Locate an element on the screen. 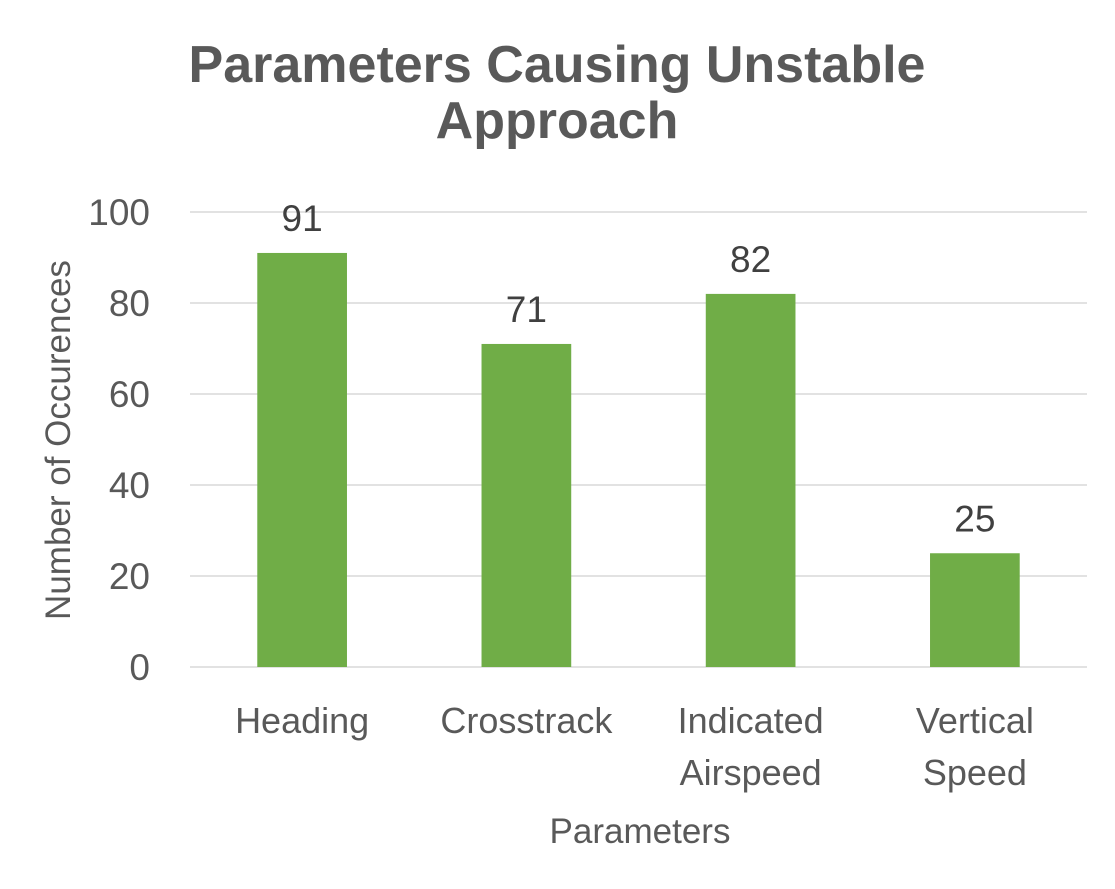  x-axis-title: Parameters is located at coordinates (640, 831).